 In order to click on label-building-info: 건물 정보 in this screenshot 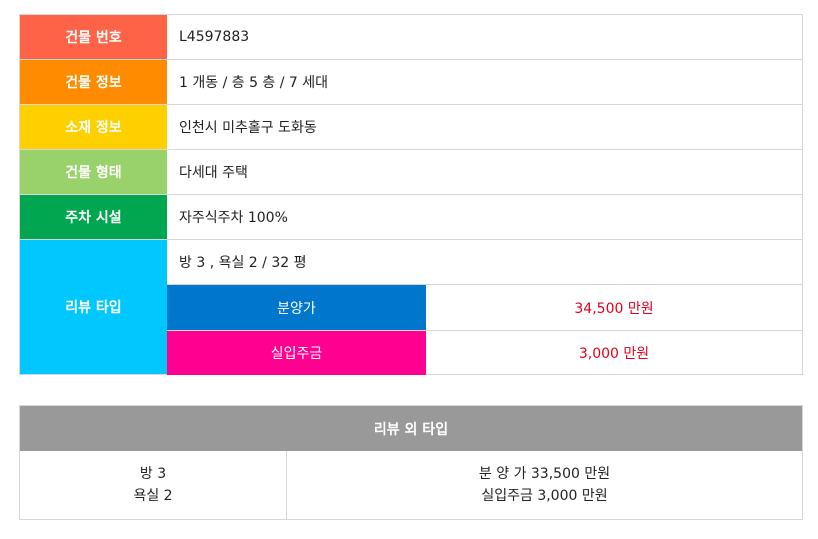, I will do `click(93, 82)`.